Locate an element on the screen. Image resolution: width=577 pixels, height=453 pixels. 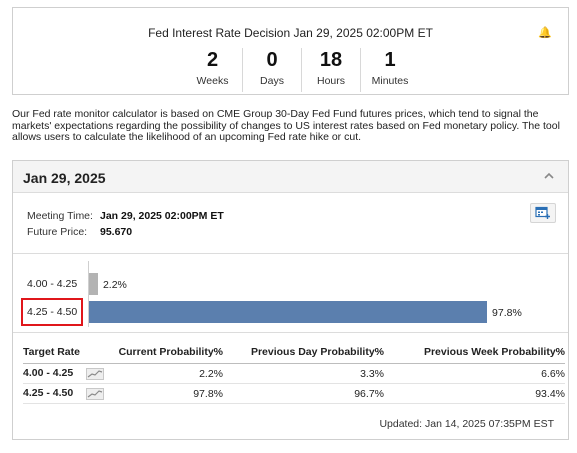
column-header-target-rate: Target Rate is located at coordinates (67, 353).